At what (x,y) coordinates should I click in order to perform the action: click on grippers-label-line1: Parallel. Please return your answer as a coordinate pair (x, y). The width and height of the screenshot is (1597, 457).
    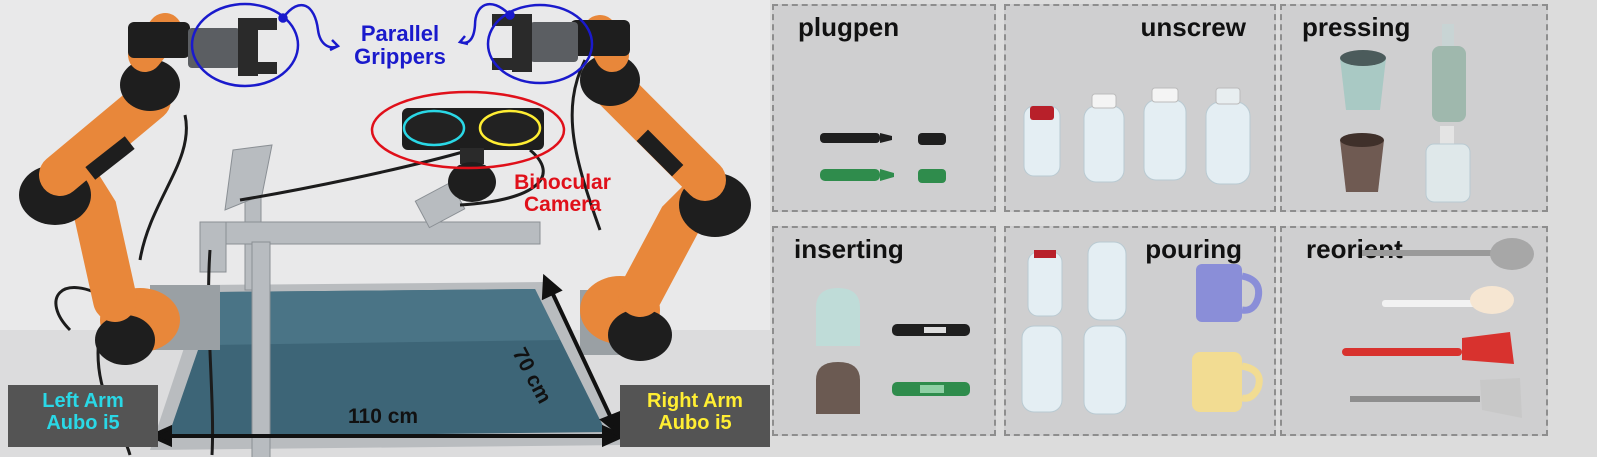
    Looking at the image, I should click on (400, 33).